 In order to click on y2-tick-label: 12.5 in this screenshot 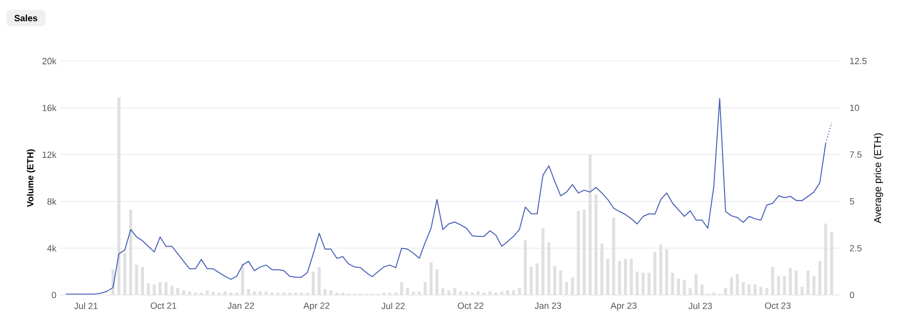, I will do `click(858, 61)`.